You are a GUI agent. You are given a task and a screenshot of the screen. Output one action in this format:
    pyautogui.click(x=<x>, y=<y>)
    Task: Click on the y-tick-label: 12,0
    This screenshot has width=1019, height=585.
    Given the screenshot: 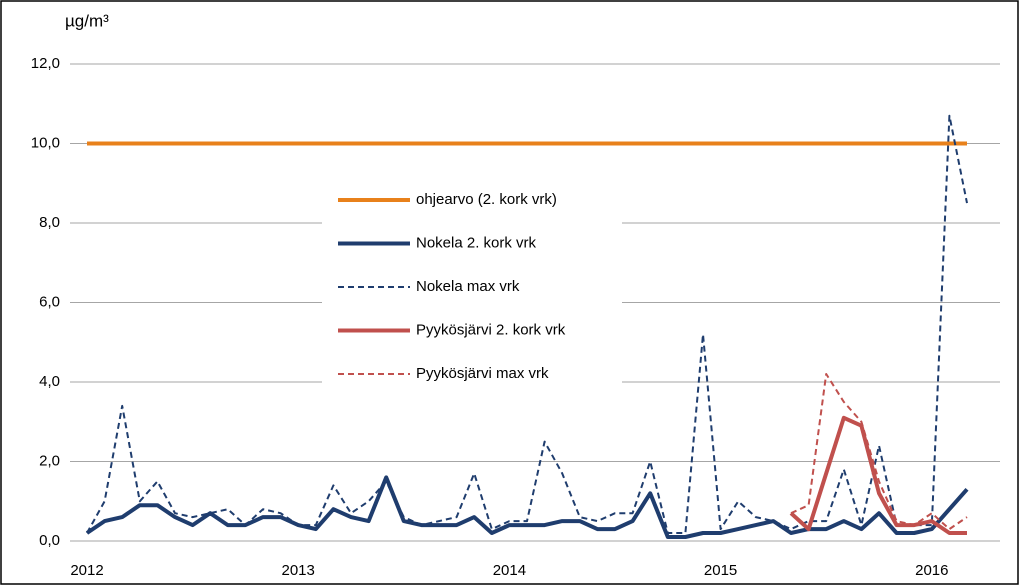 What is the action you would take?
    pyautogui.click(x=45, y=63)
    